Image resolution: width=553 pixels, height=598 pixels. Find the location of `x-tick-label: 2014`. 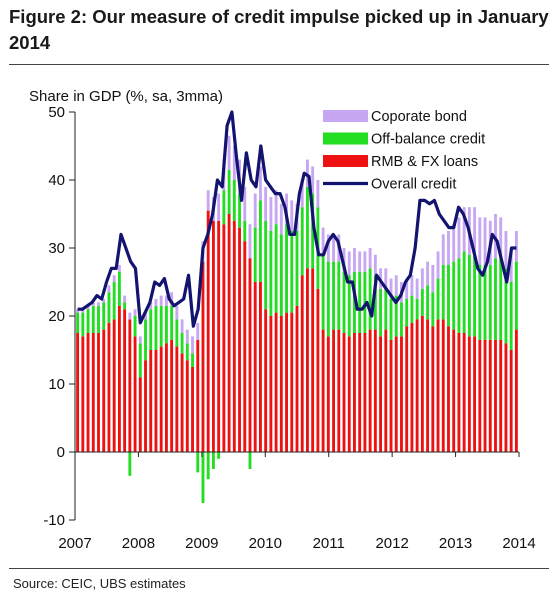

x-tick-label: 2014 is located at coordinates (518, 543).